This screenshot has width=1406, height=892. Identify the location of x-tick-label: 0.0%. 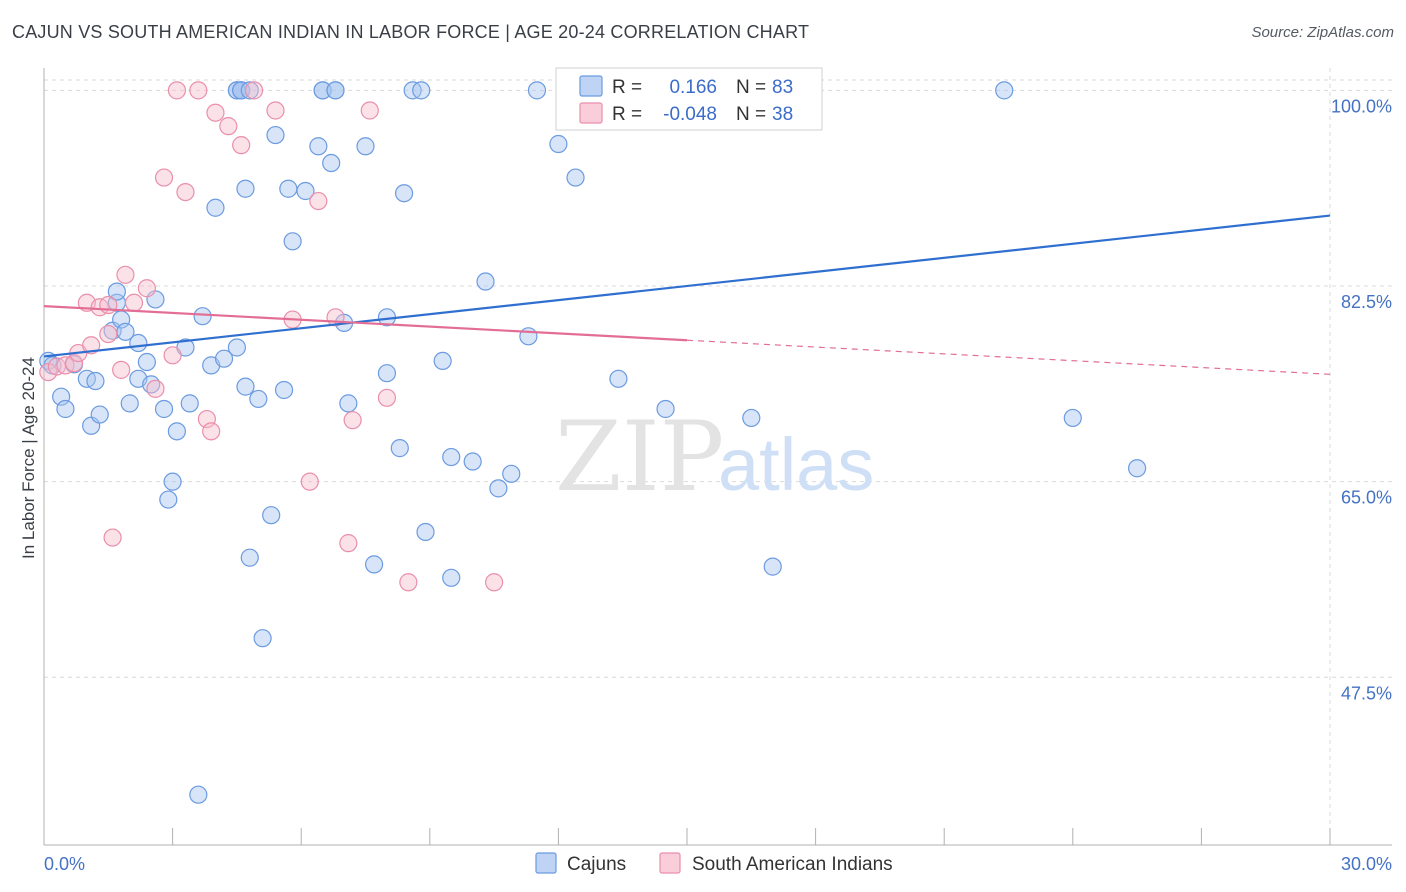
(64, 864).